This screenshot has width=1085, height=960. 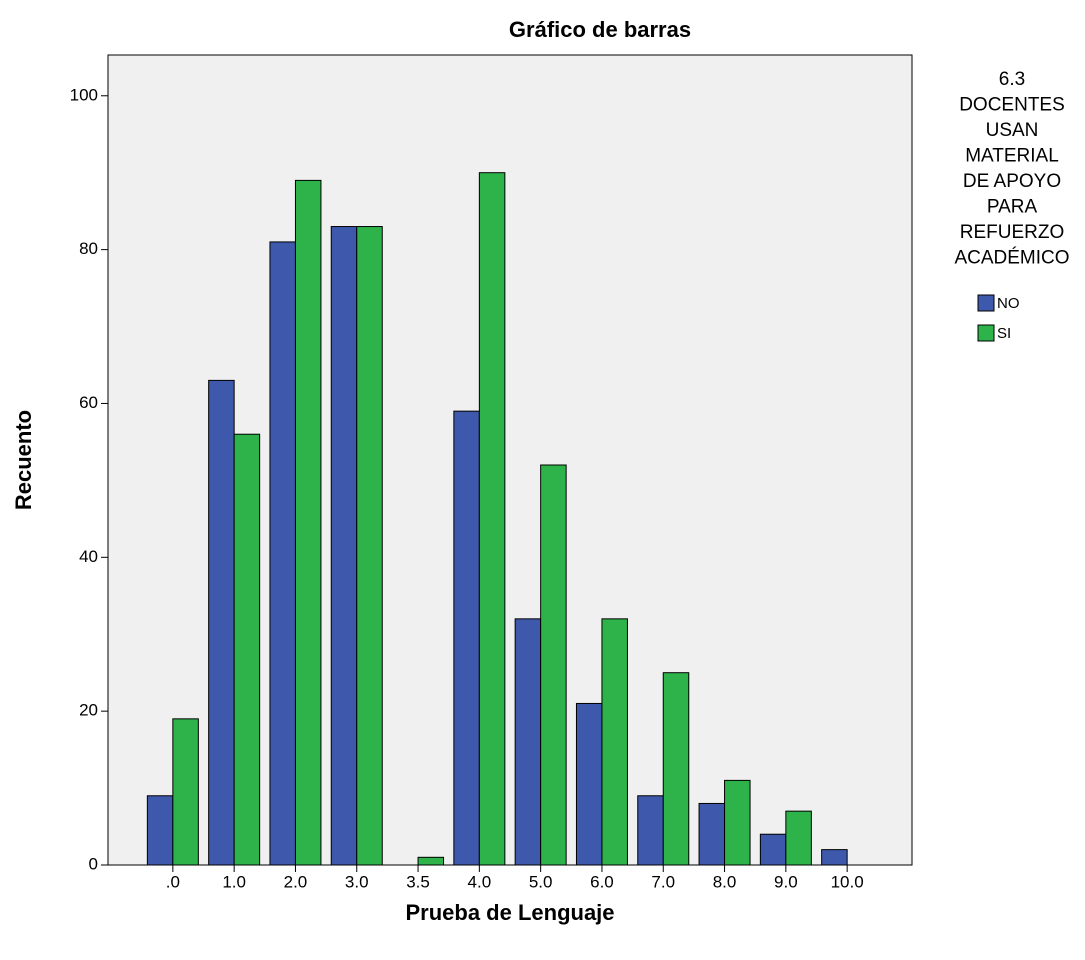 I want to click on y-tick-label: 0, so click(x=93, y=863).